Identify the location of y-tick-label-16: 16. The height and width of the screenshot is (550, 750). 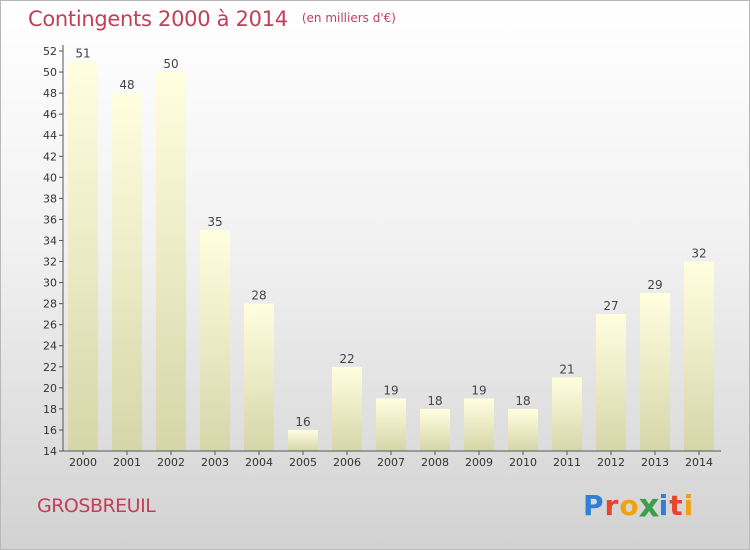
(50, 430).